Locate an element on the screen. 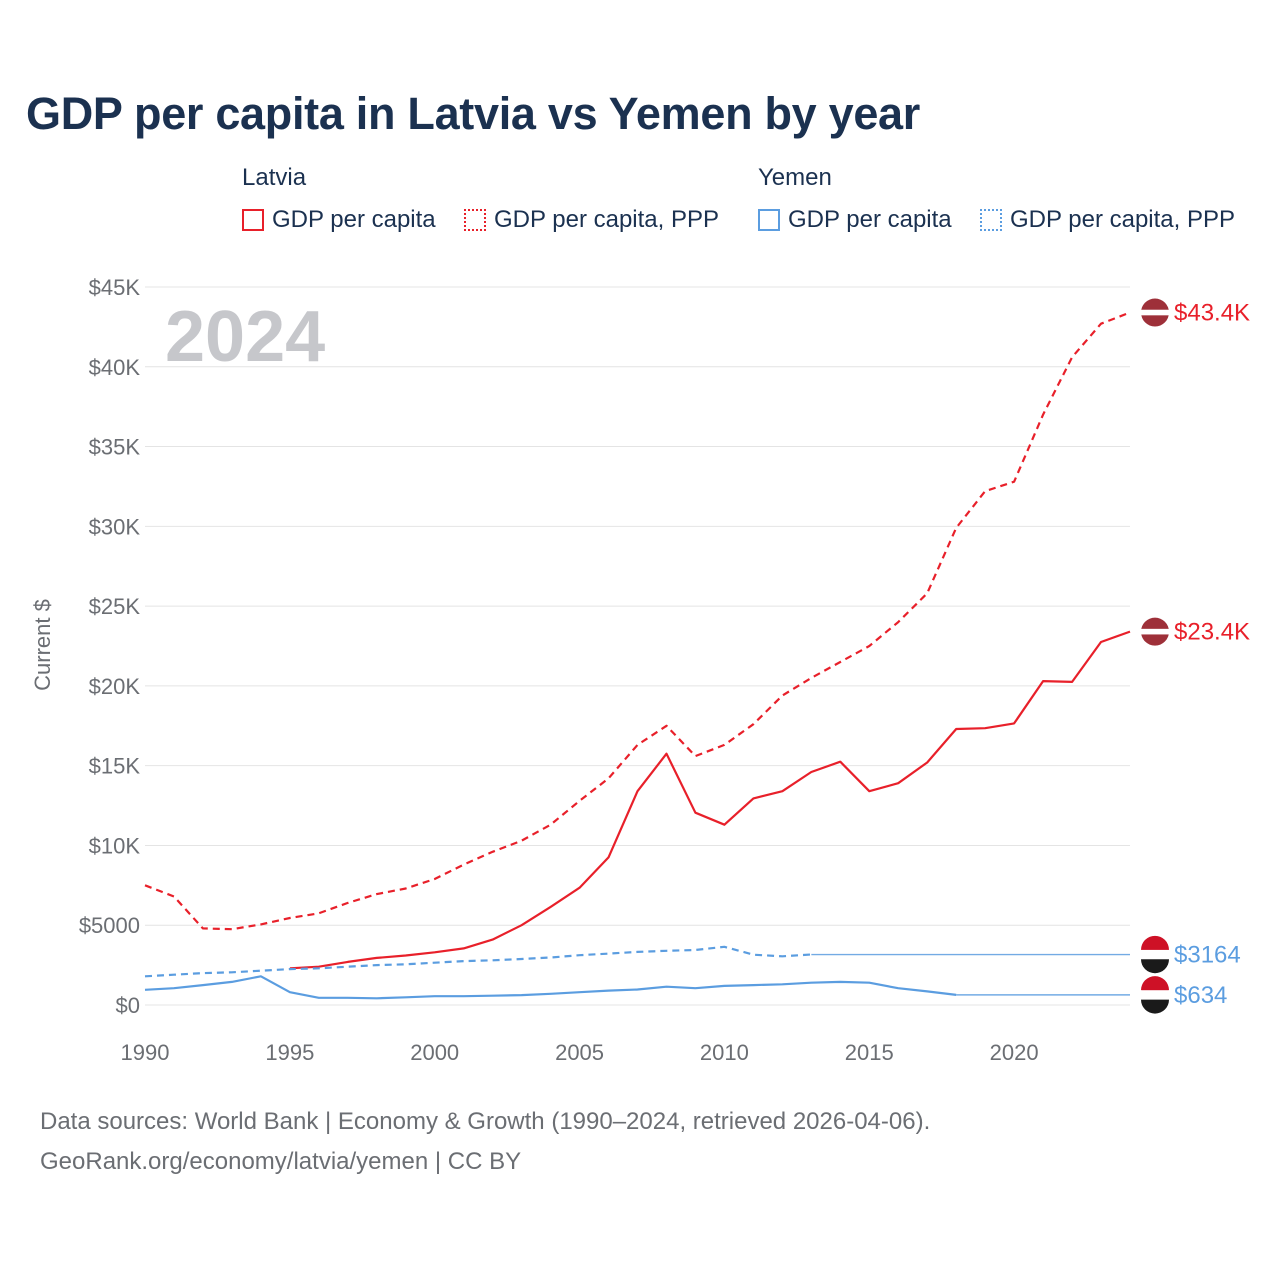  legend-item-yemen-gdp: GDP per capita is located at coordinates (855, 220).